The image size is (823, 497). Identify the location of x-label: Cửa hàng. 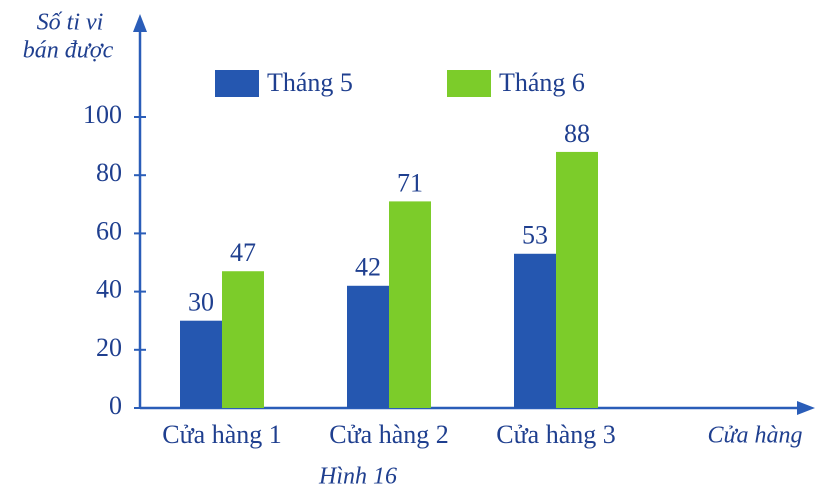
(754, 436).